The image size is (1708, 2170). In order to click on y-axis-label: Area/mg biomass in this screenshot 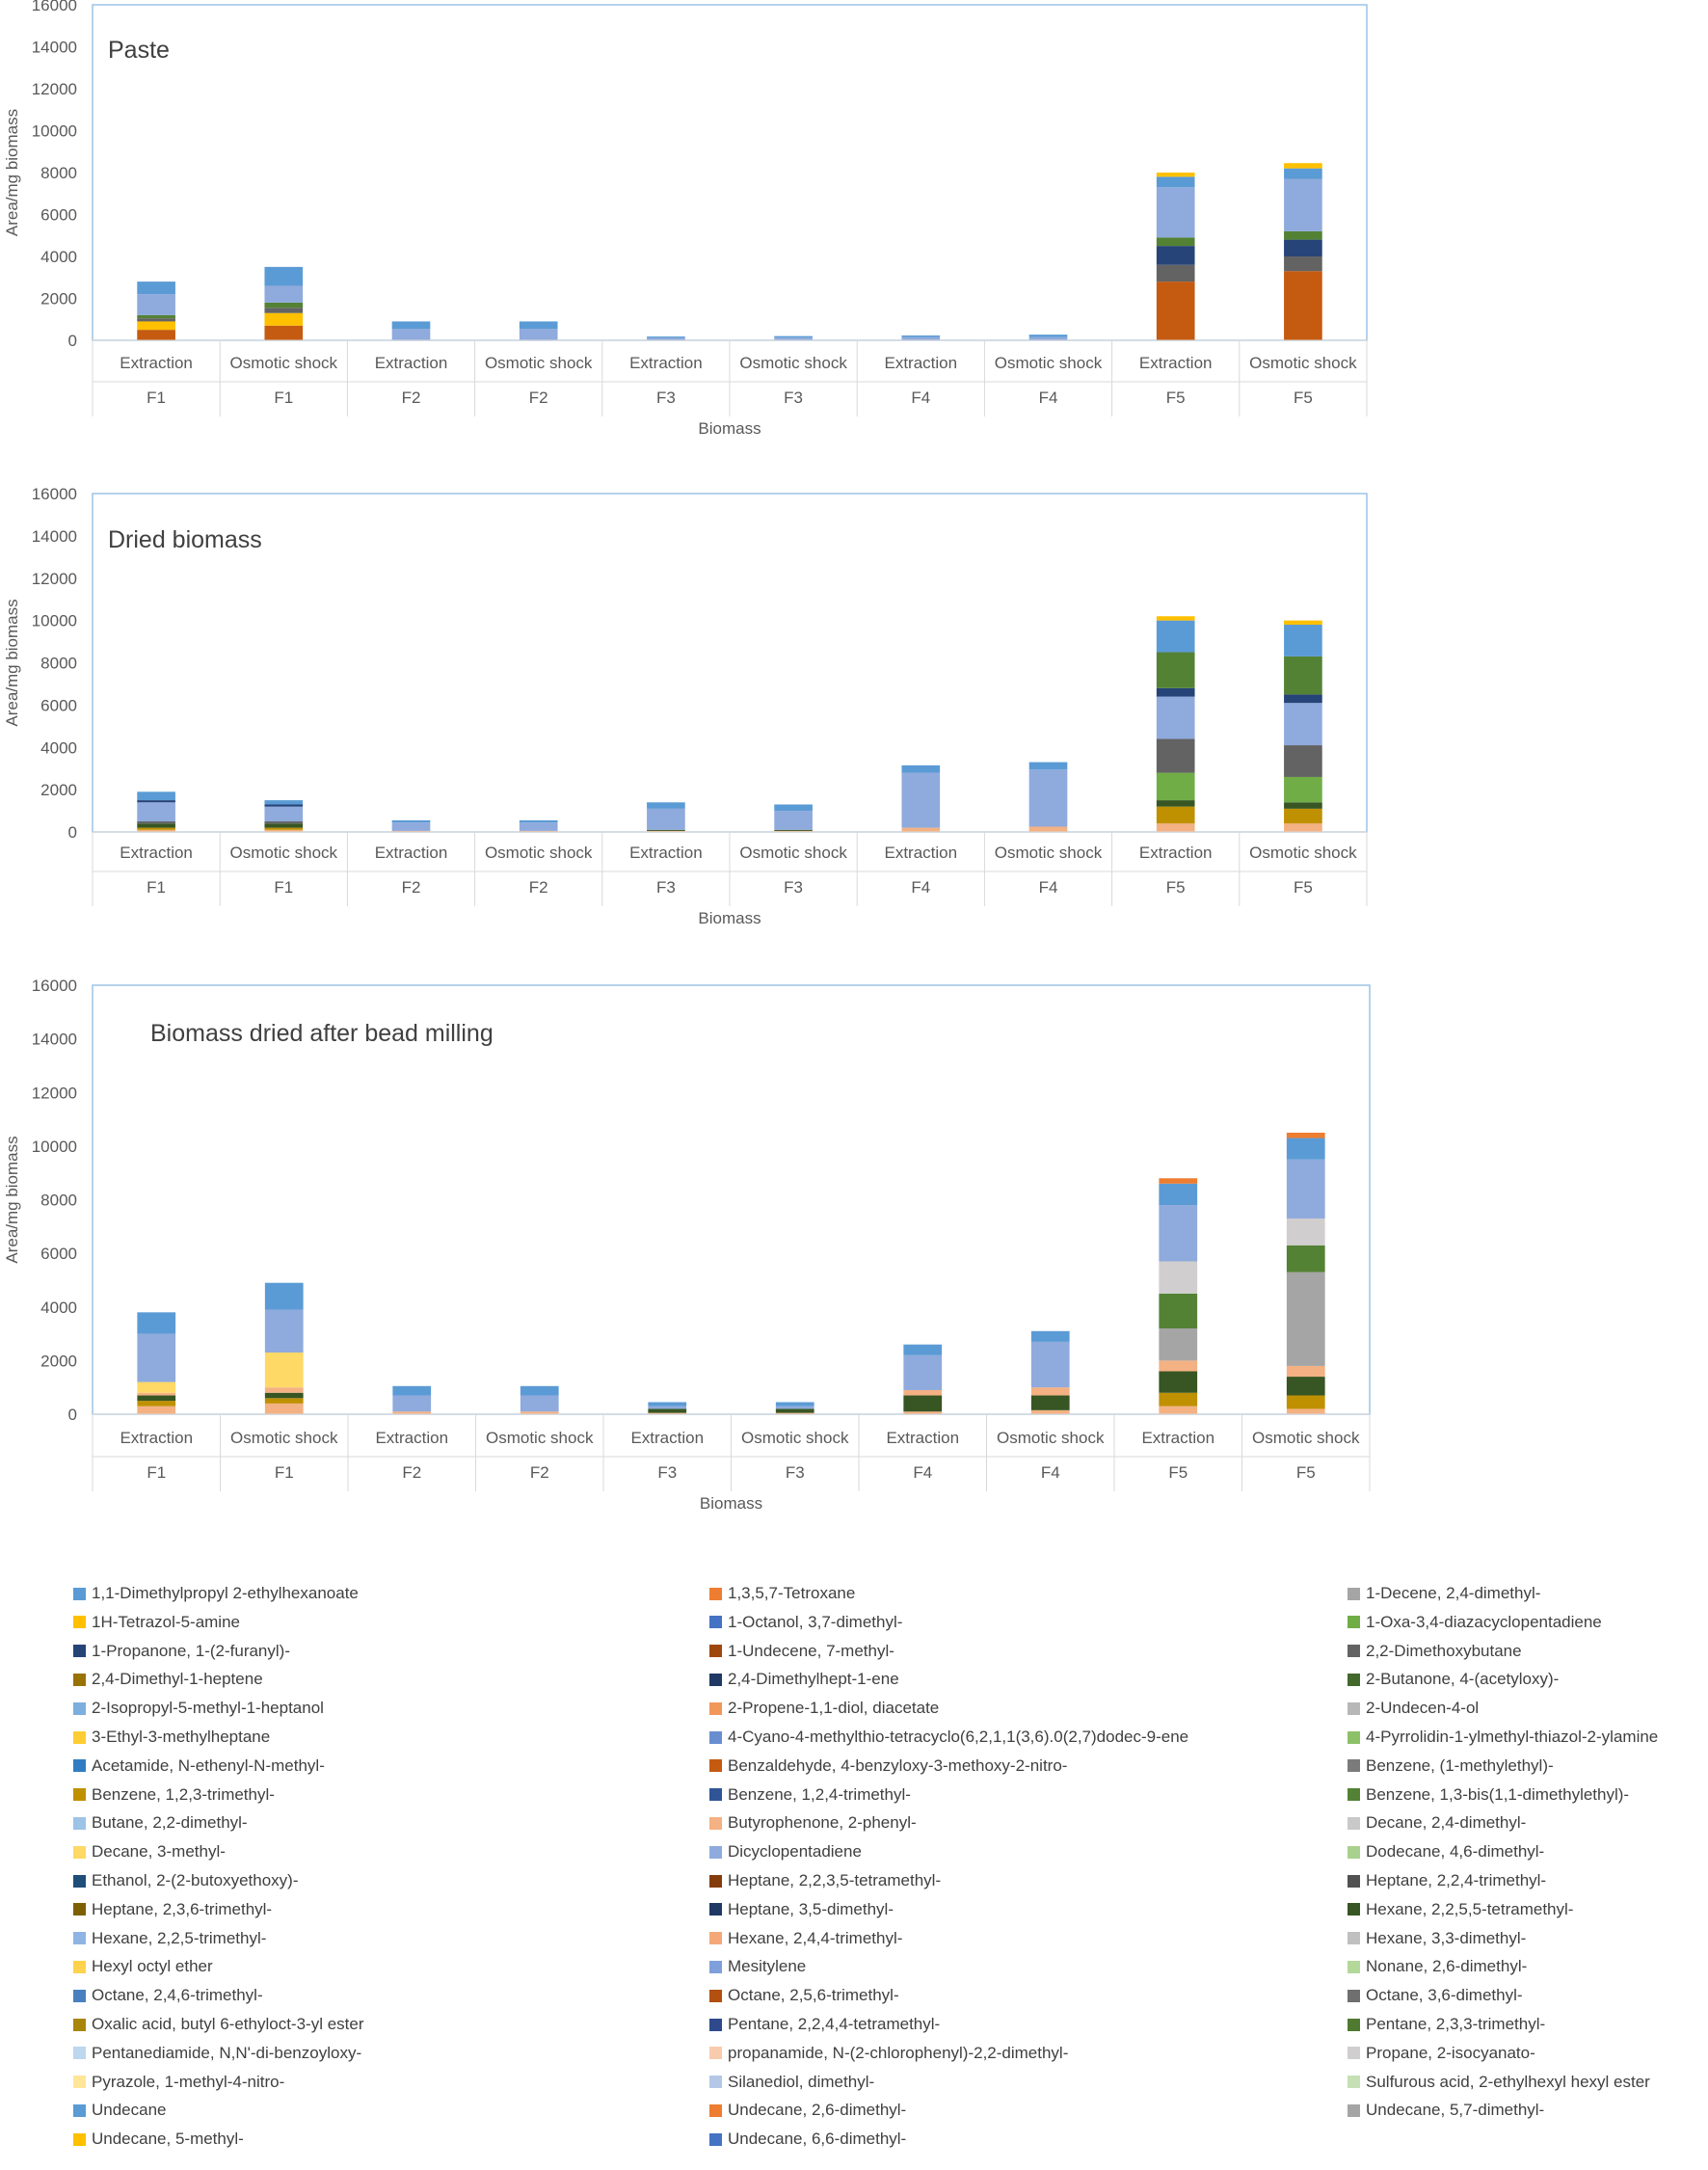, I will do `click(12, 662)`.